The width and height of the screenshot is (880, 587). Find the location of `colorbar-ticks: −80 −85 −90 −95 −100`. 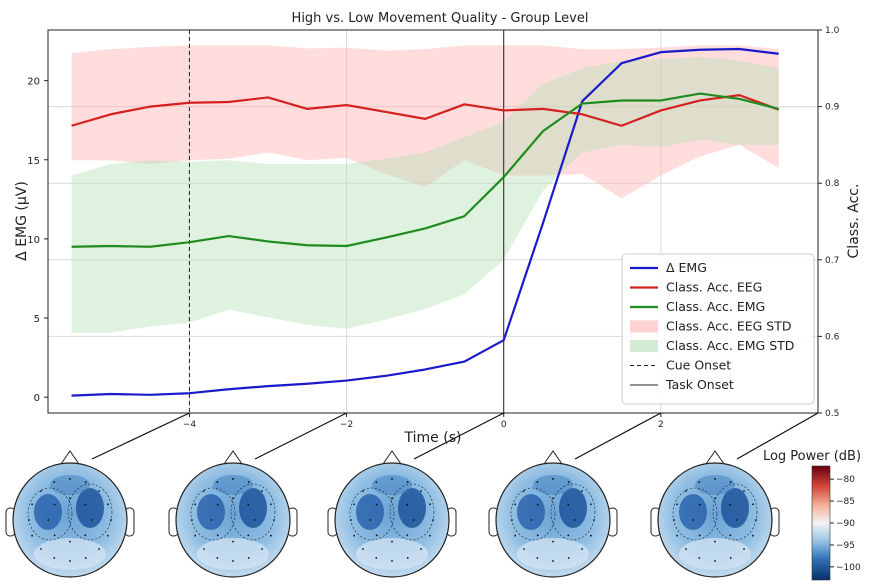

colorbar-ticks: −80 −85 −90 −95 −100 is located at coordinates (845, 524).